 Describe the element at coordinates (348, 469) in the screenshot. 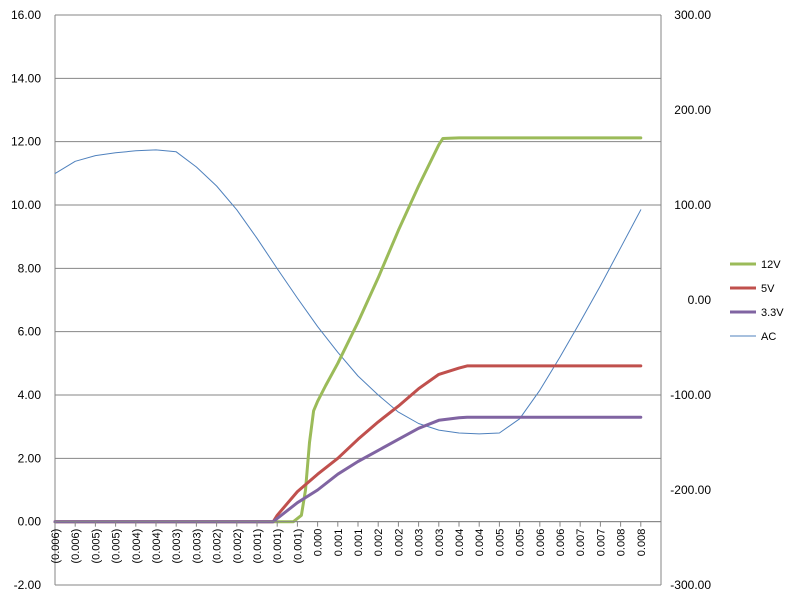

I see `series-line-3-3v` at that location.